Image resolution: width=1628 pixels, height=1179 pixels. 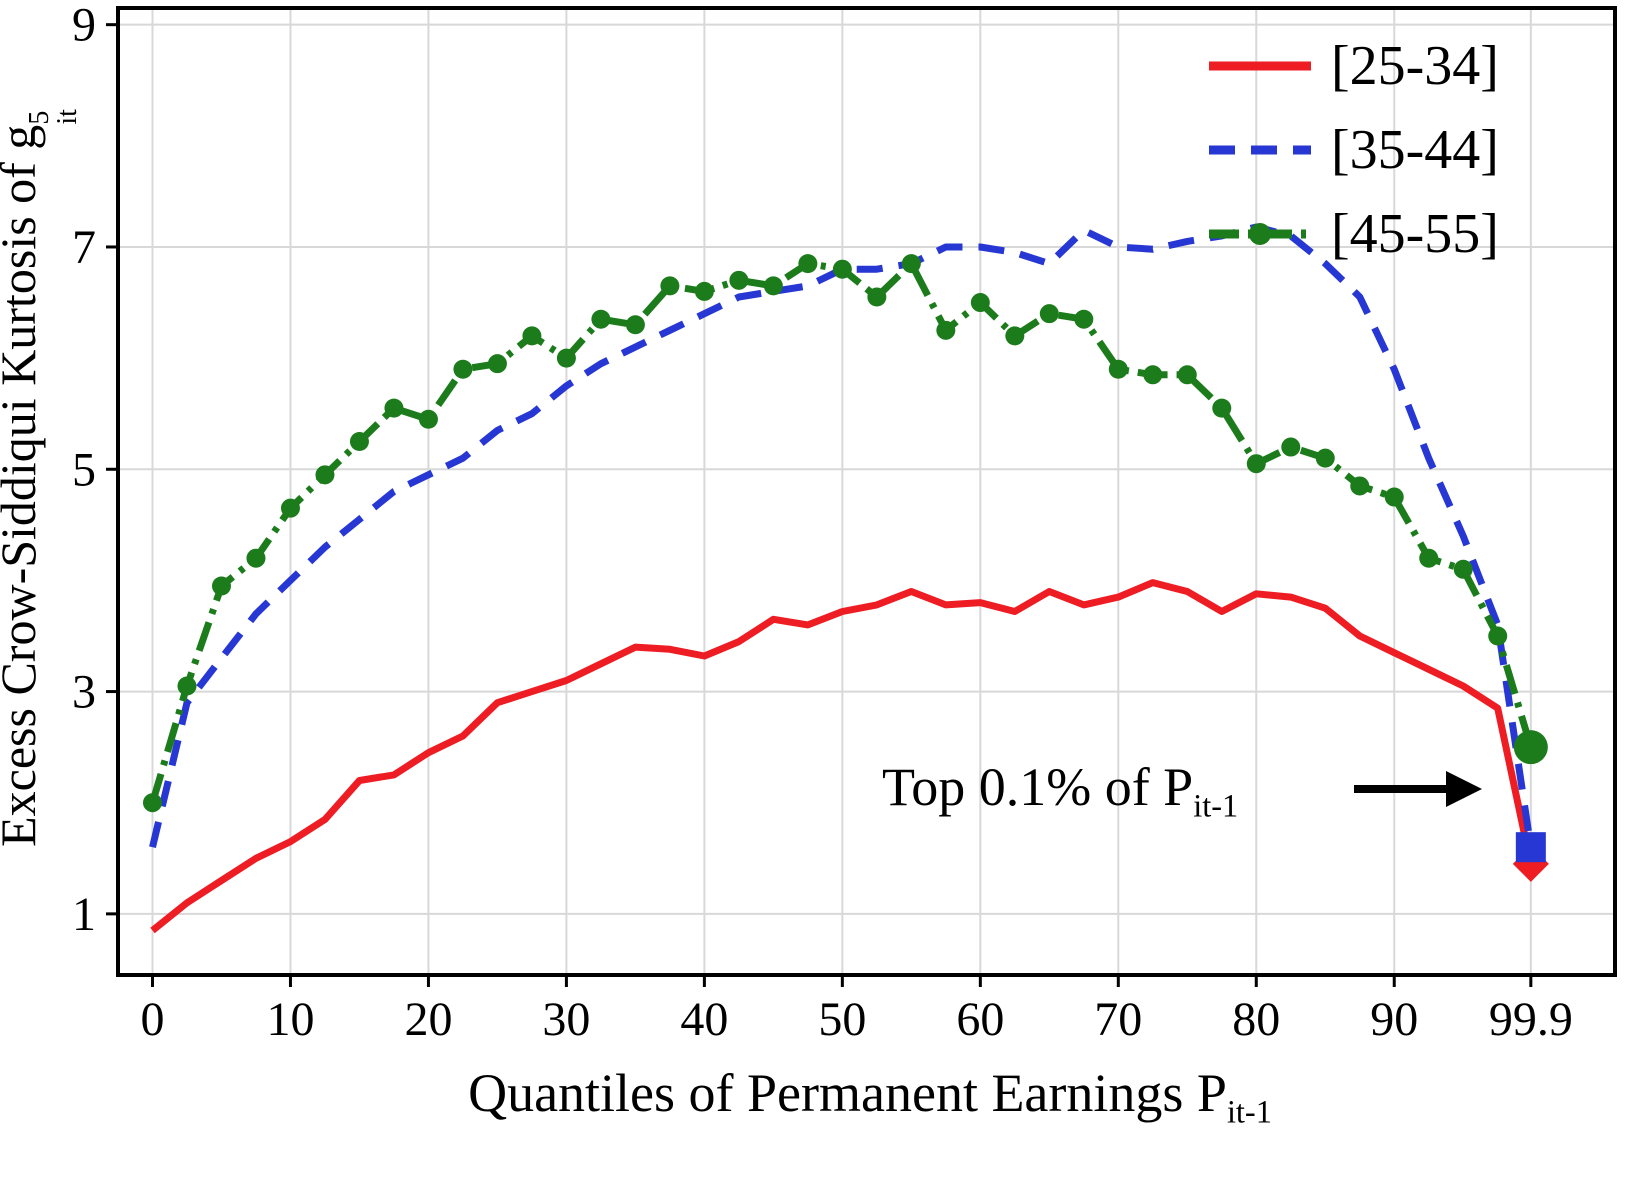 What do you see at coordinates (428, 1019) in the screenshot?
I see `x-tick-label: 20` at bounding box center [428, 1019].